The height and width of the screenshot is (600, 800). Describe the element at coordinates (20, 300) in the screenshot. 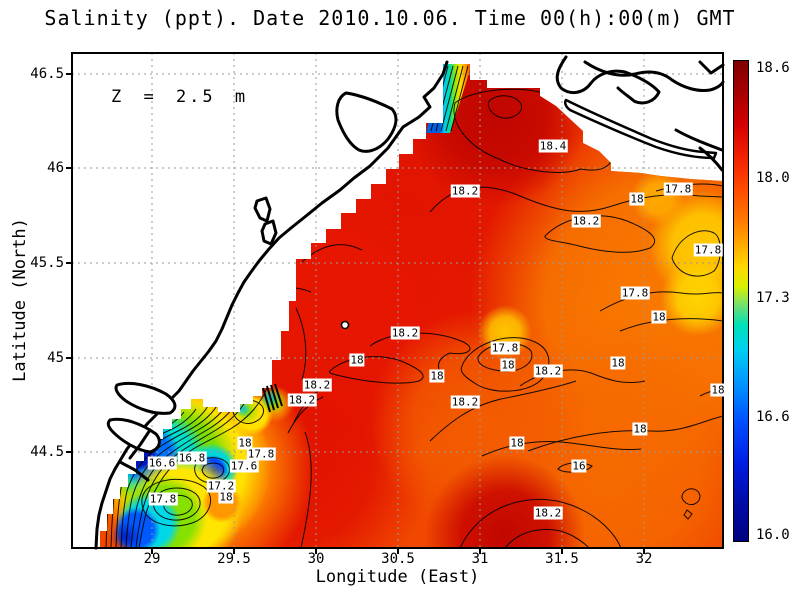

I see `y-axis-label: Latitude (North)` at that location.